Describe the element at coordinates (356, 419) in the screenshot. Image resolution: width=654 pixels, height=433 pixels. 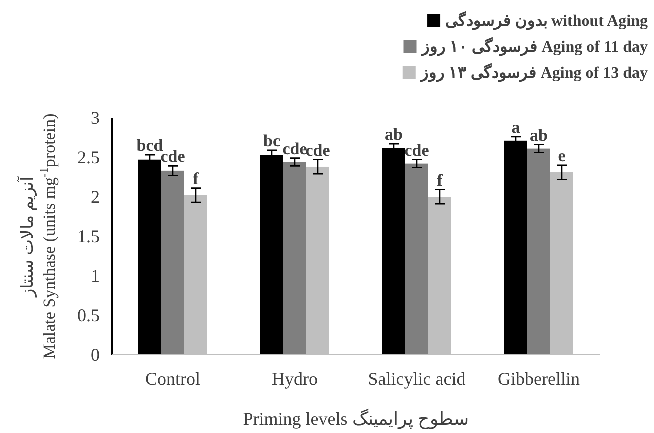
I see `x-axis-title: Priming levels سطوح پرایمینگ` at that location.